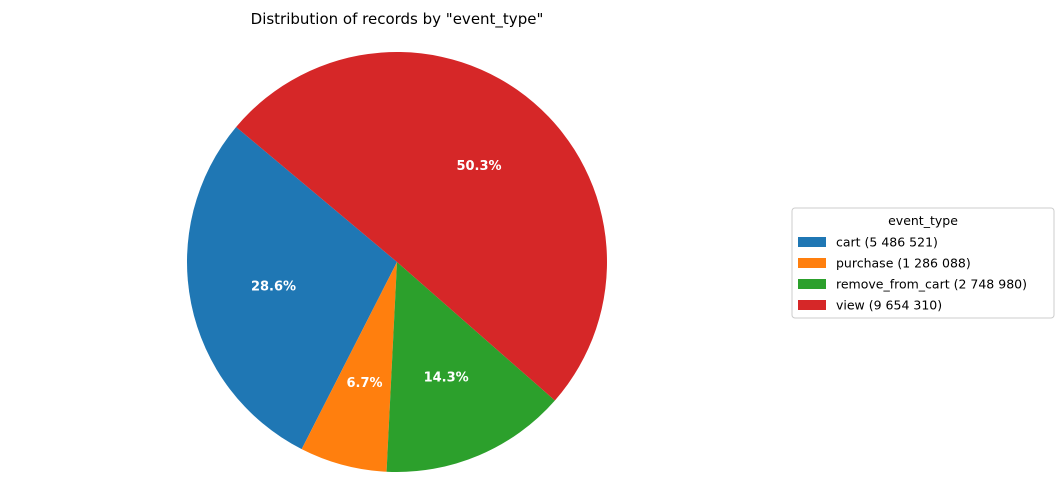  Describe the element at coordinates (470, 367) in the screenshot. I see `pie-slice-remove-from-cart` at that location.